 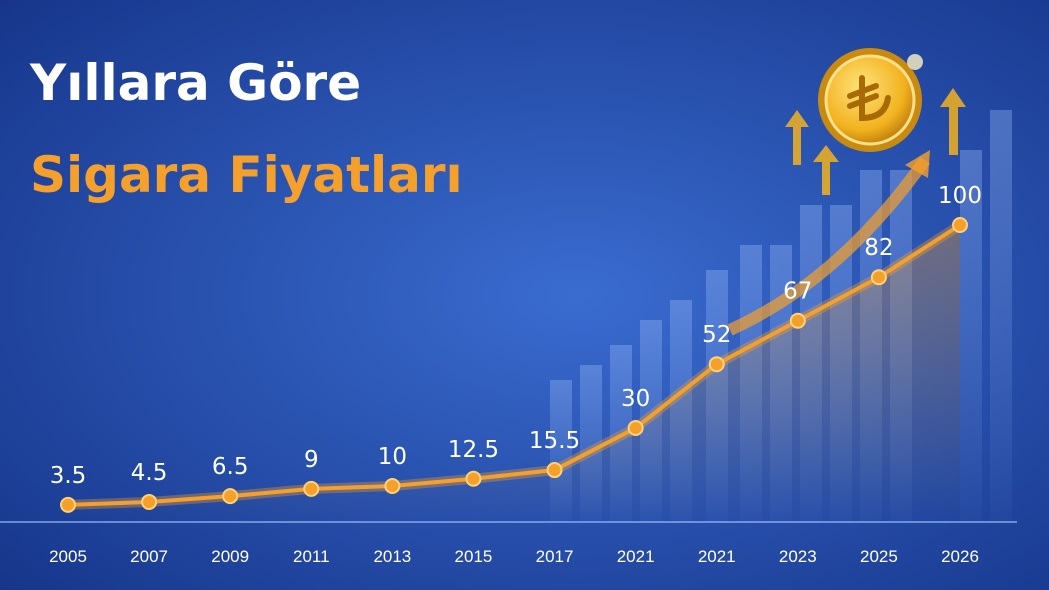 I want to click on x-tick-label: 2013, so click(x=392, y=556).